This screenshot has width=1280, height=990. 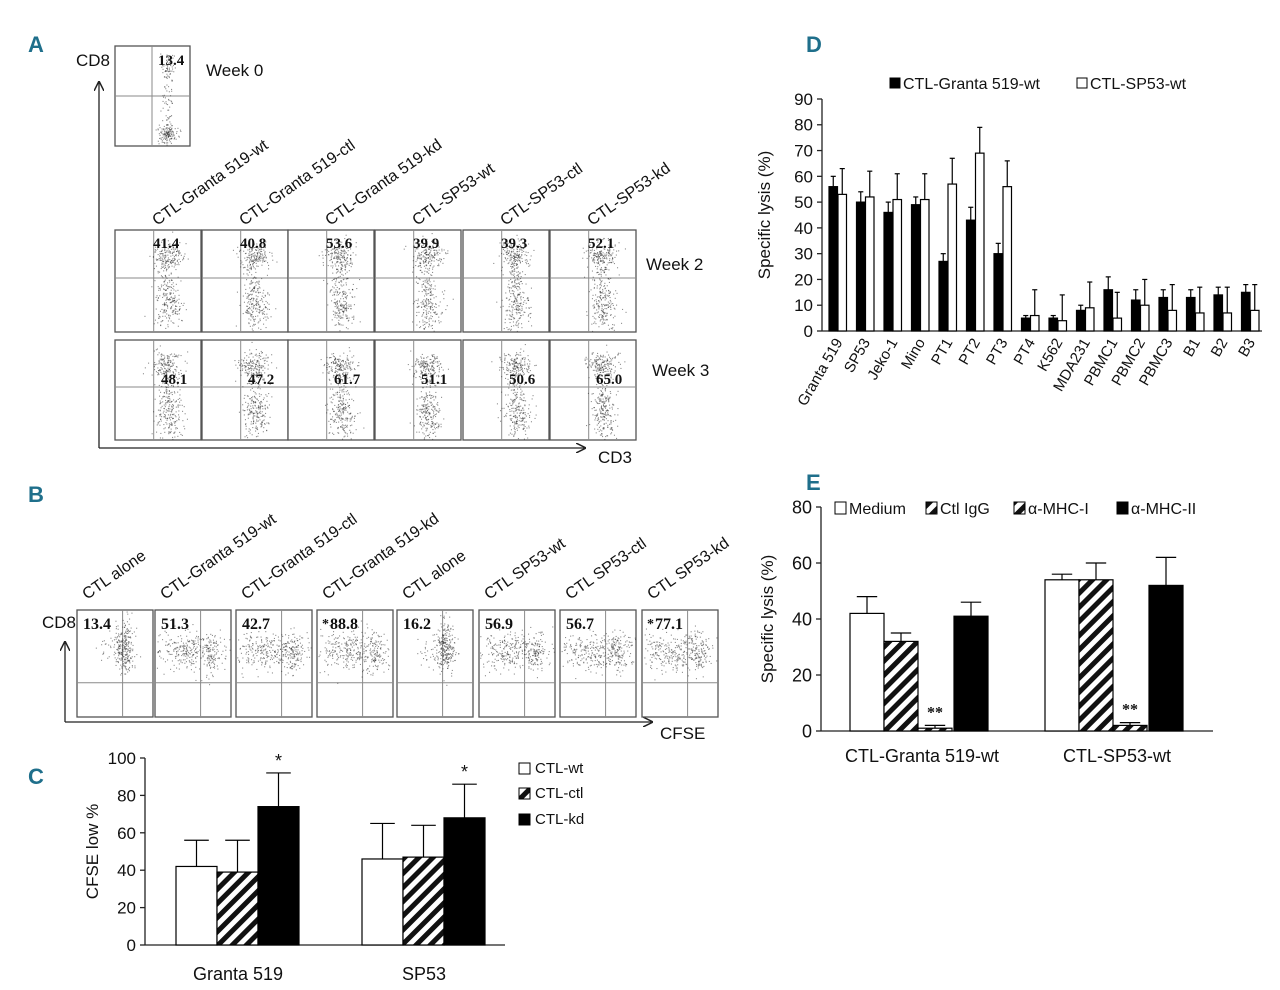 I want to click on week2-value: 53.6, so click(x=339, y=244).